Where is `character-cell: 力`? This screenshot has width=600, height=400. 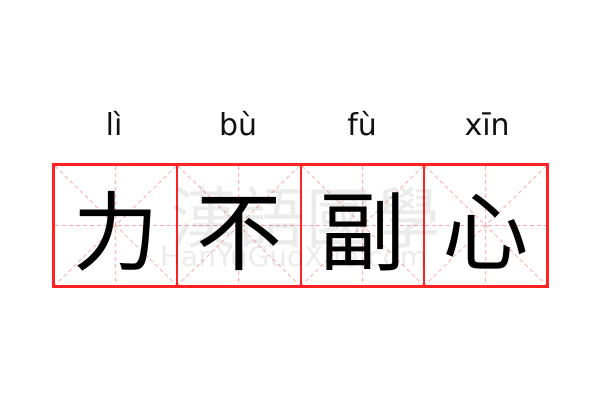 character-cell: 力 is located at coordinates (117, 225).